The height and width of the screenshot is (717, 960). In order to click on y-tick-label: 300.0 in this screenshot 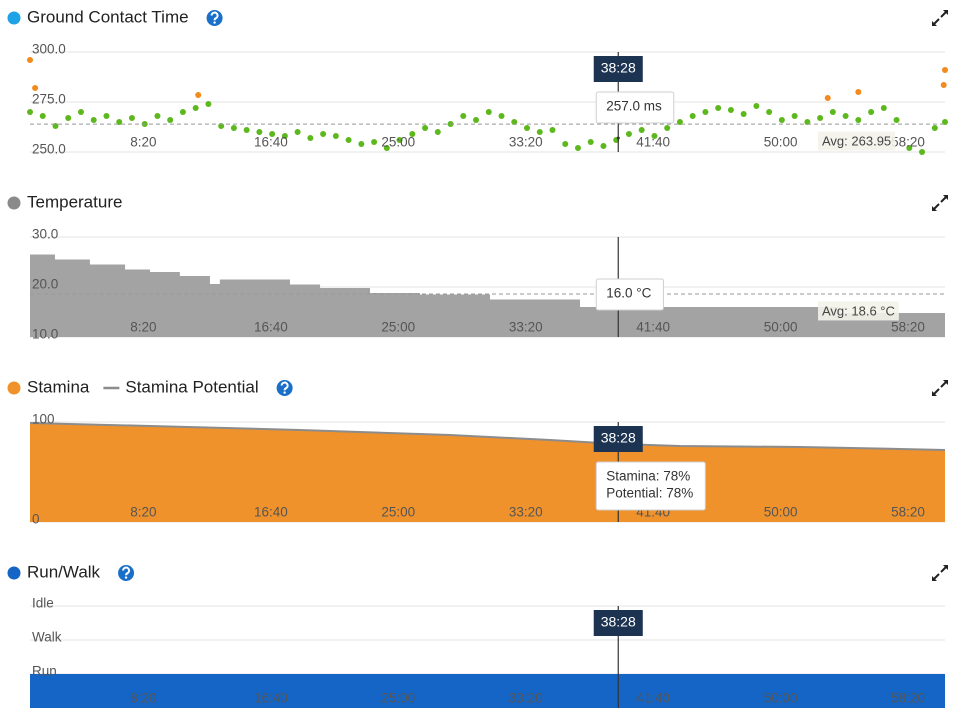, I will do `click(49, 49)`.